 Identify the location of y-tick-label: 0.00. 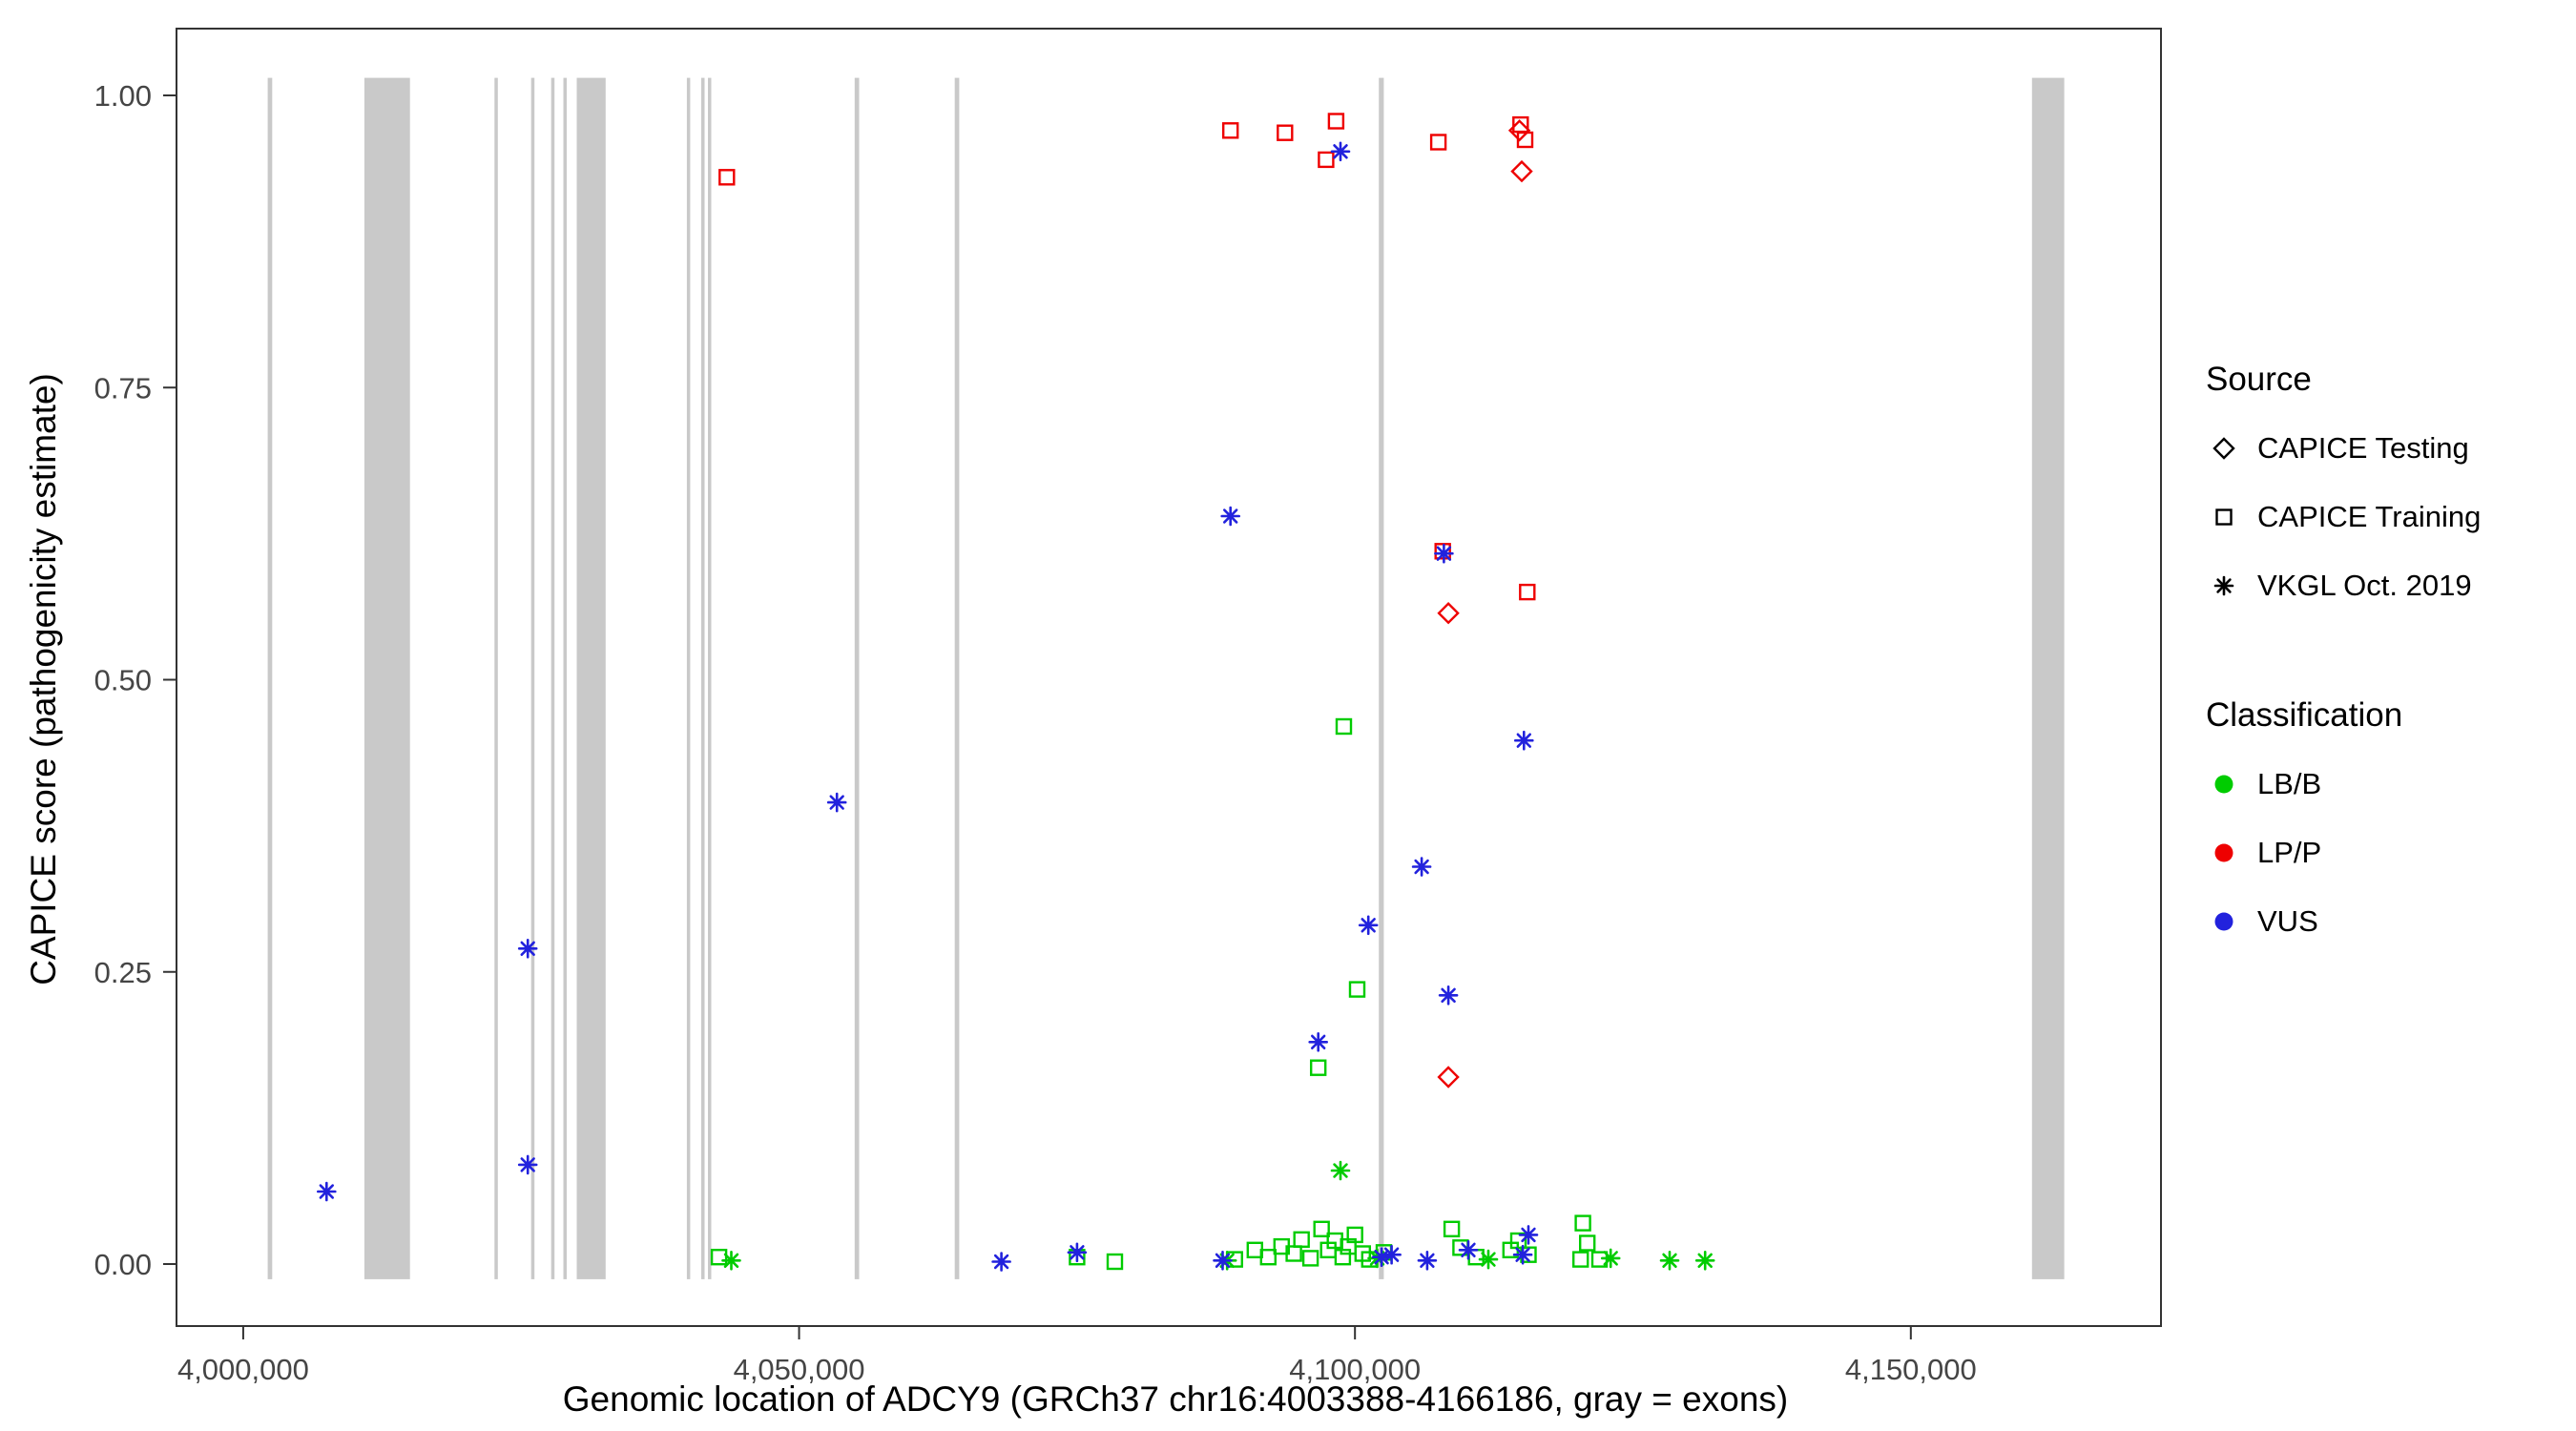
(123, 1264).